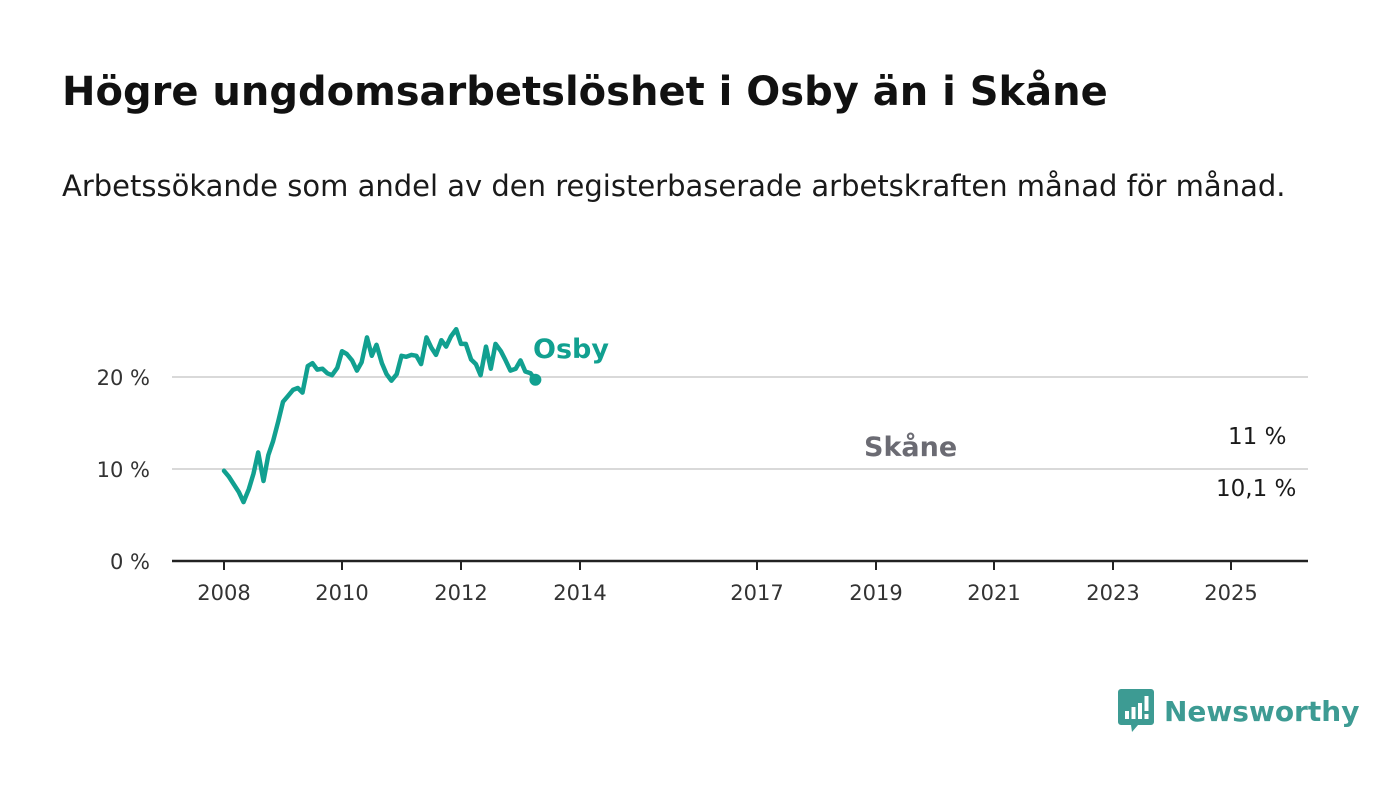 The width and height of the screenshot is (1400, 794). I want to click on series-labels: Osby Skåne 11 % 10,1 %, so click(914, 418).